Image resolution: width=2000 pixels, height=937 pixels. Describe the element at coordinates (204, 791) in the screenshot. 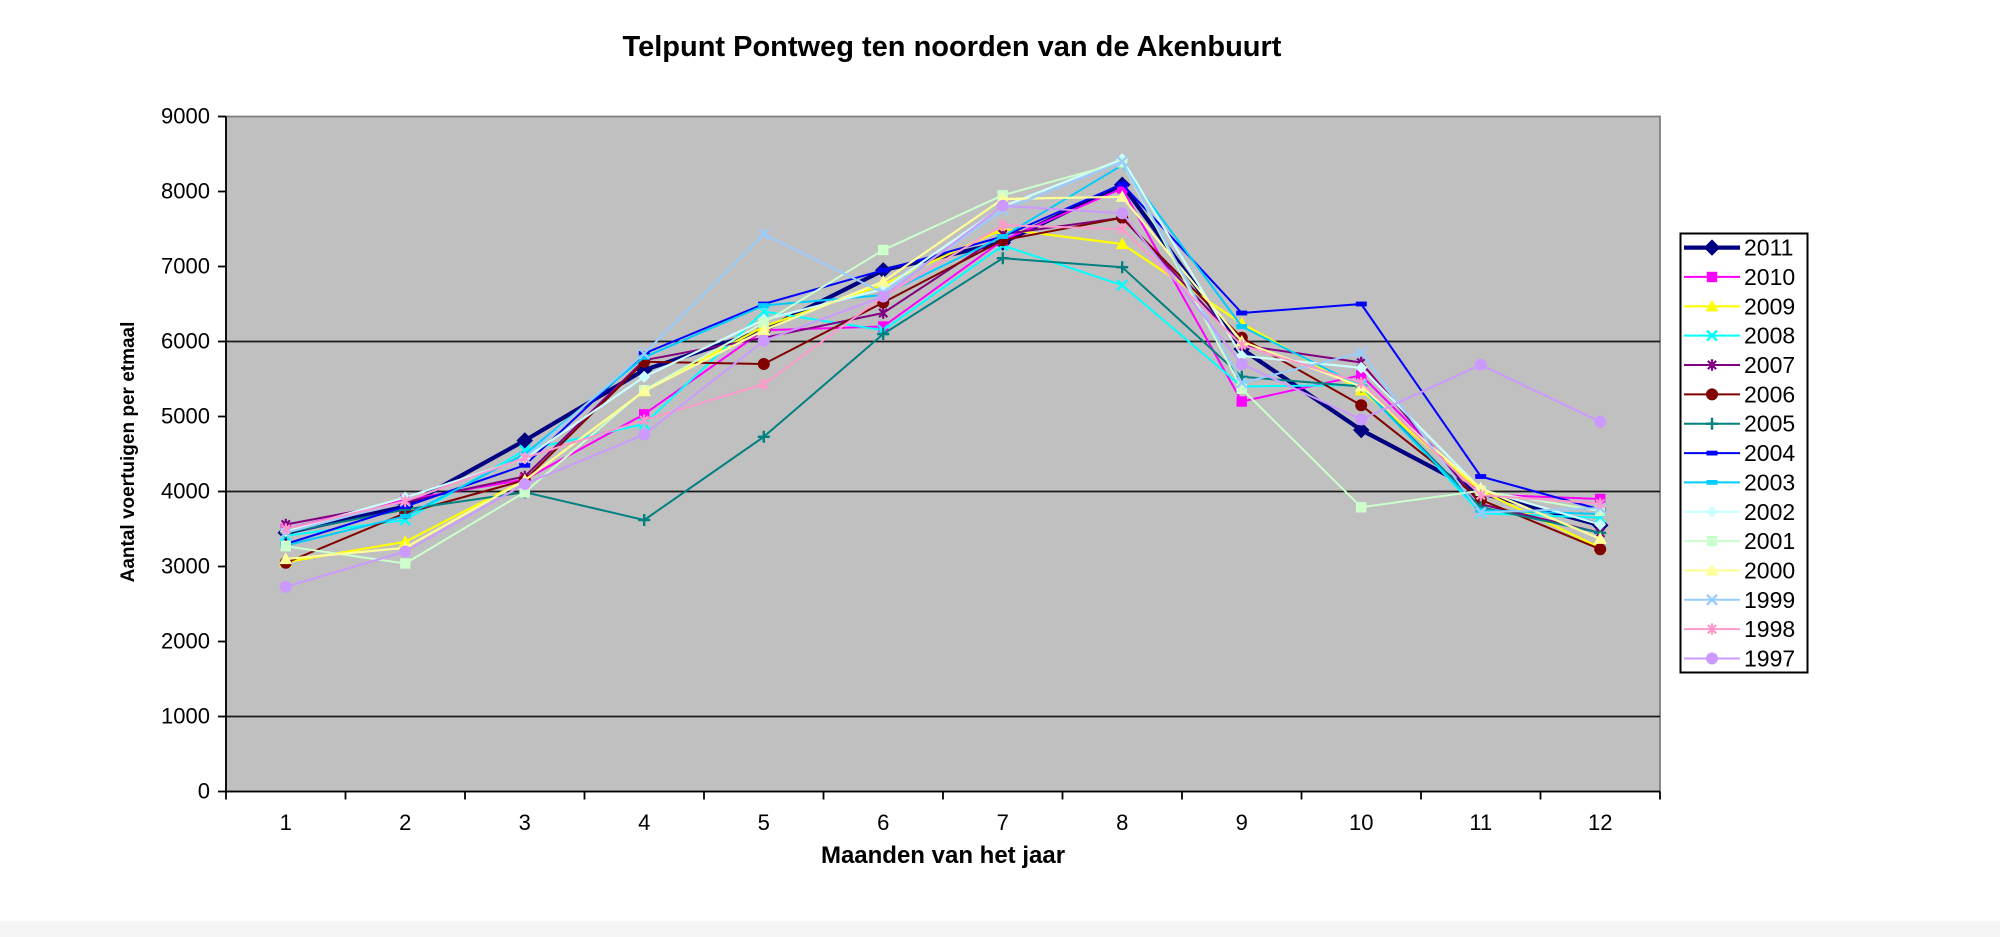

I see `svg-text: 0` at that location.